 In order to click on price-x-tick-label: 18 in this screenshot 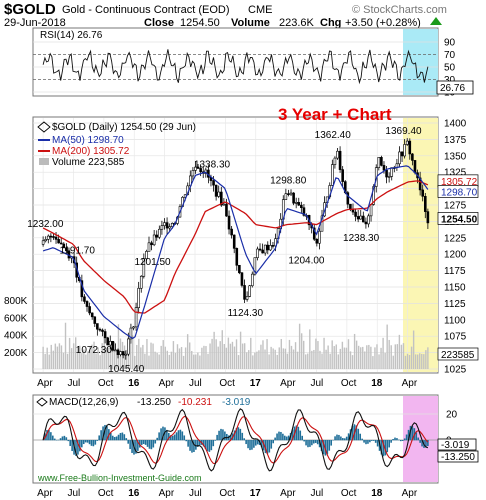, I will do `click(377, 383)`.